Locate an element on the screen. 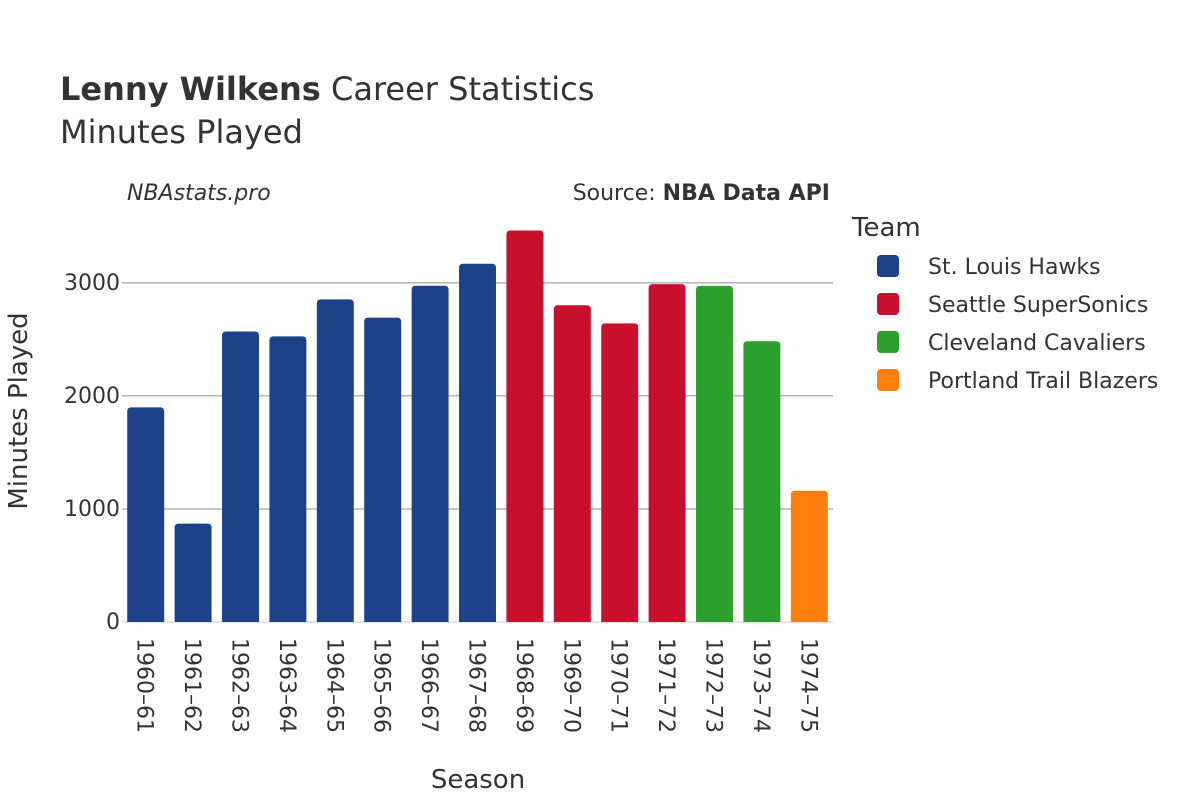 The image size is (1200, 800). x-tick-label: 1969–70 is located at coordinates (570, 685).